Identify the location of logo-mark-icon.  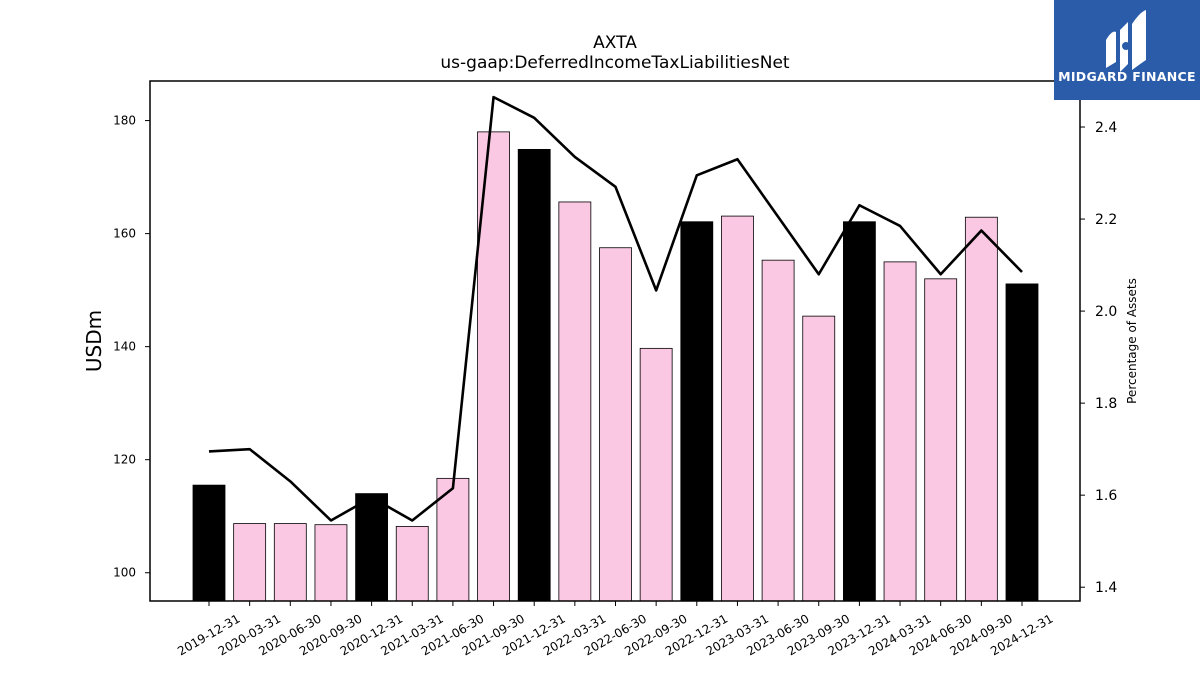
(1126, 41).